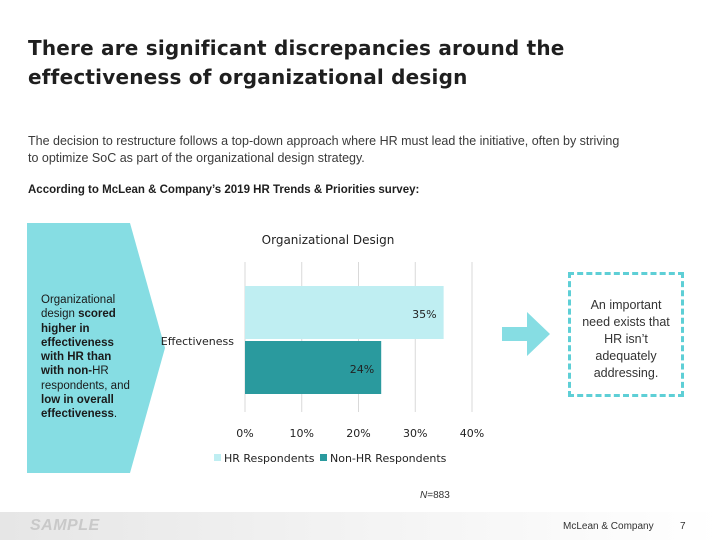 The width and height of the screenshot is (720, 540). Describe the element at coordinates (78, 300) in the screenshot. I see `callout-line: Organizational` at that location.